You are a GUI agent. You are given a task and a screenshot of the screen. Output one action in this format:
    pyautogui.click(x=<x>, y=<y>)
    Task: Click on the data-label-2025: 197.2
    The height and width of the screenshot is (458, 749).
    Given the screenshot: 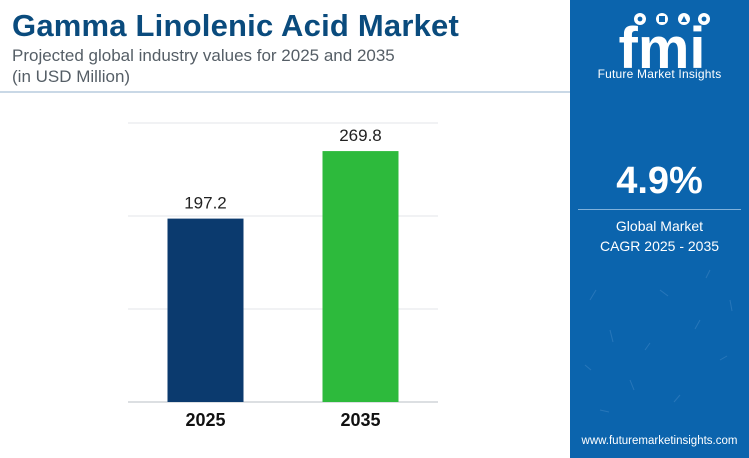 What is the action you would take?
    pyautogui.click(x=205, y=203)
    